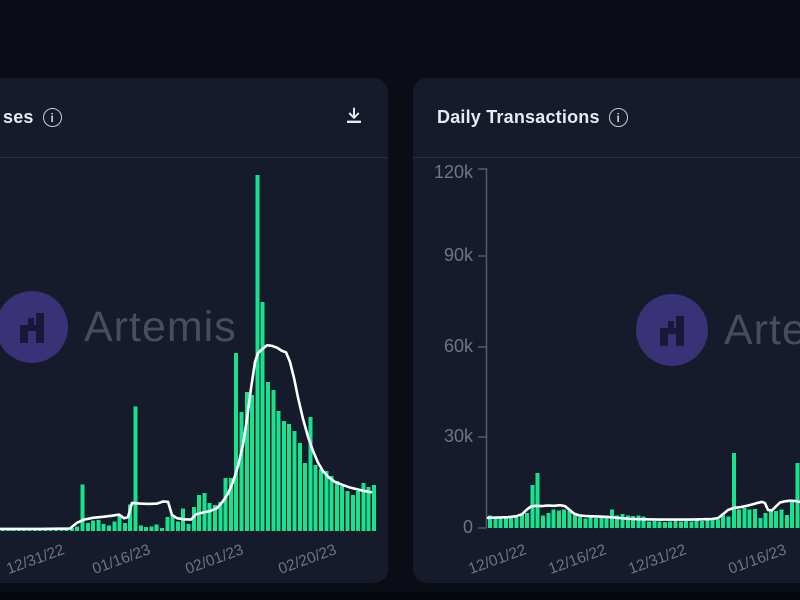  I want to click on download-icon, so click(354, 117).